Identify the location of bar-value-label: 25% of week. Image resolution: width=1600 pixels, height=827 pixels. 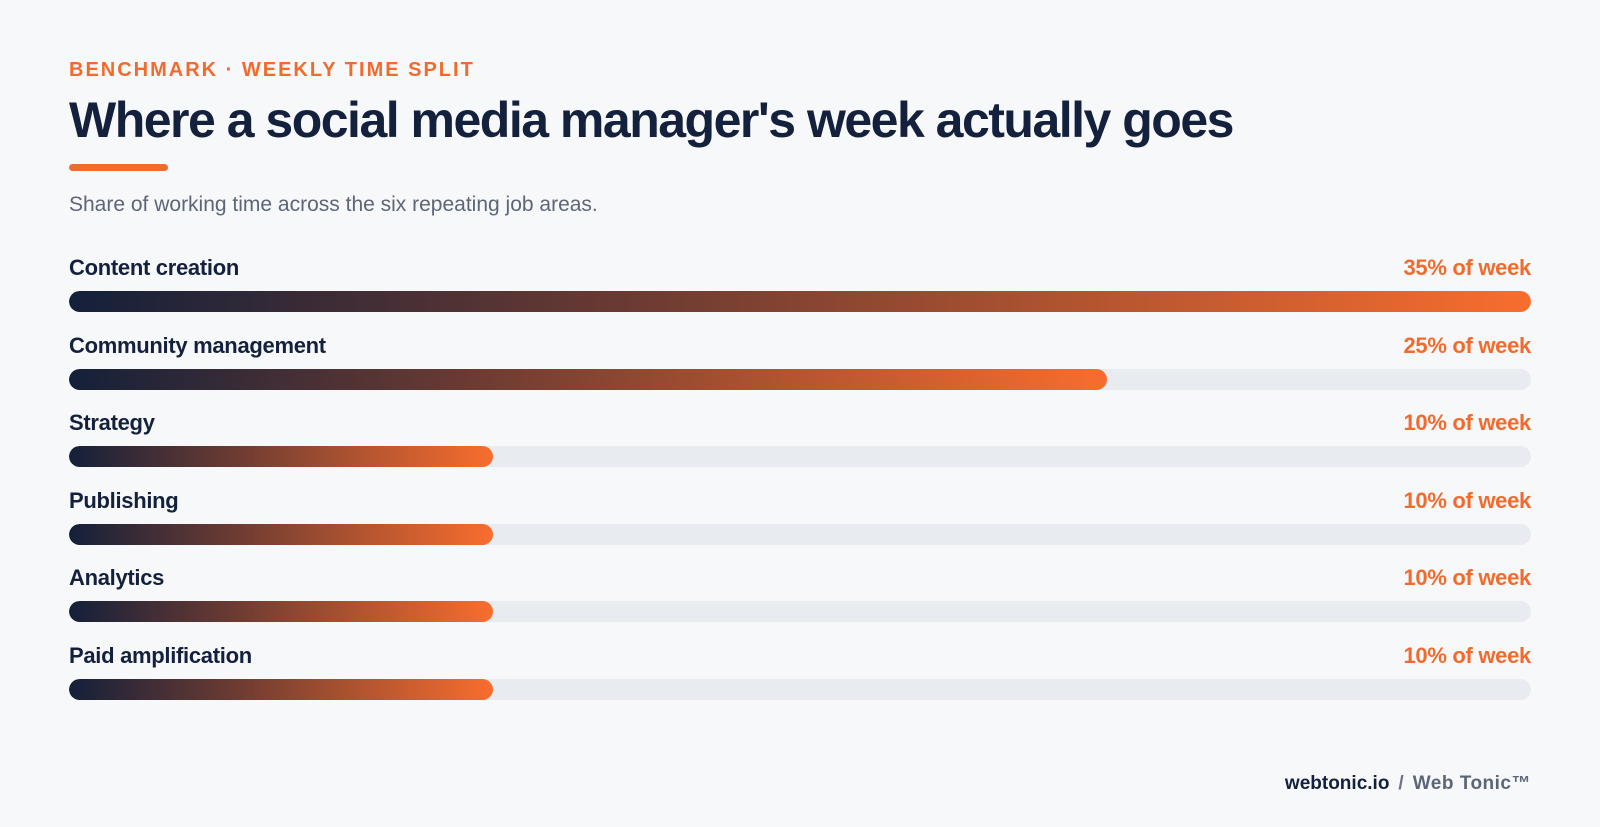
(1467, 345).